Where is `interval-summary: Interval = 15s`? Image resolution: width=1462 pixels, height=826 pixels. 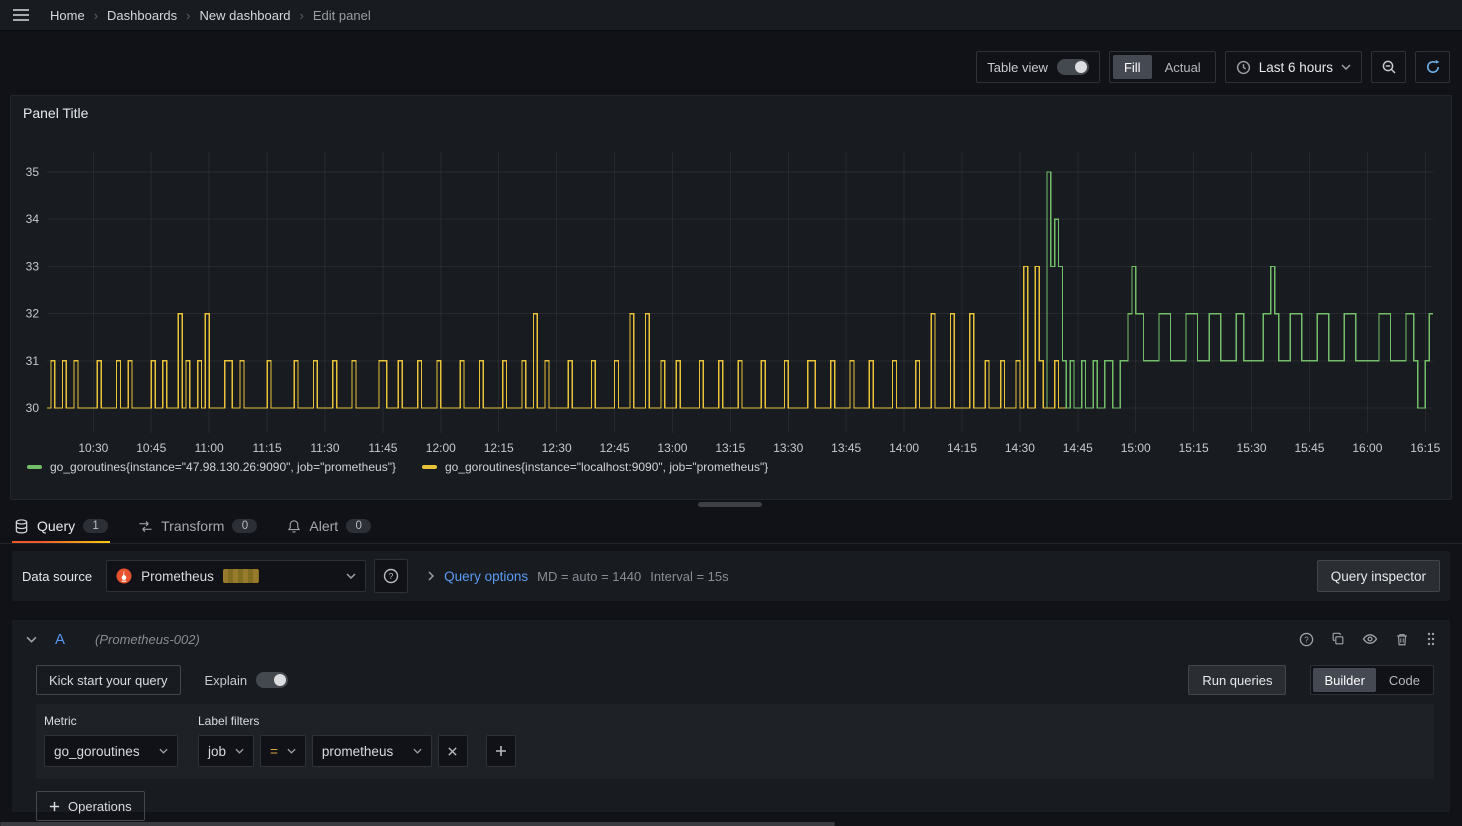 interval-summary: Interval = 15s is located at coordinates (689, 576).